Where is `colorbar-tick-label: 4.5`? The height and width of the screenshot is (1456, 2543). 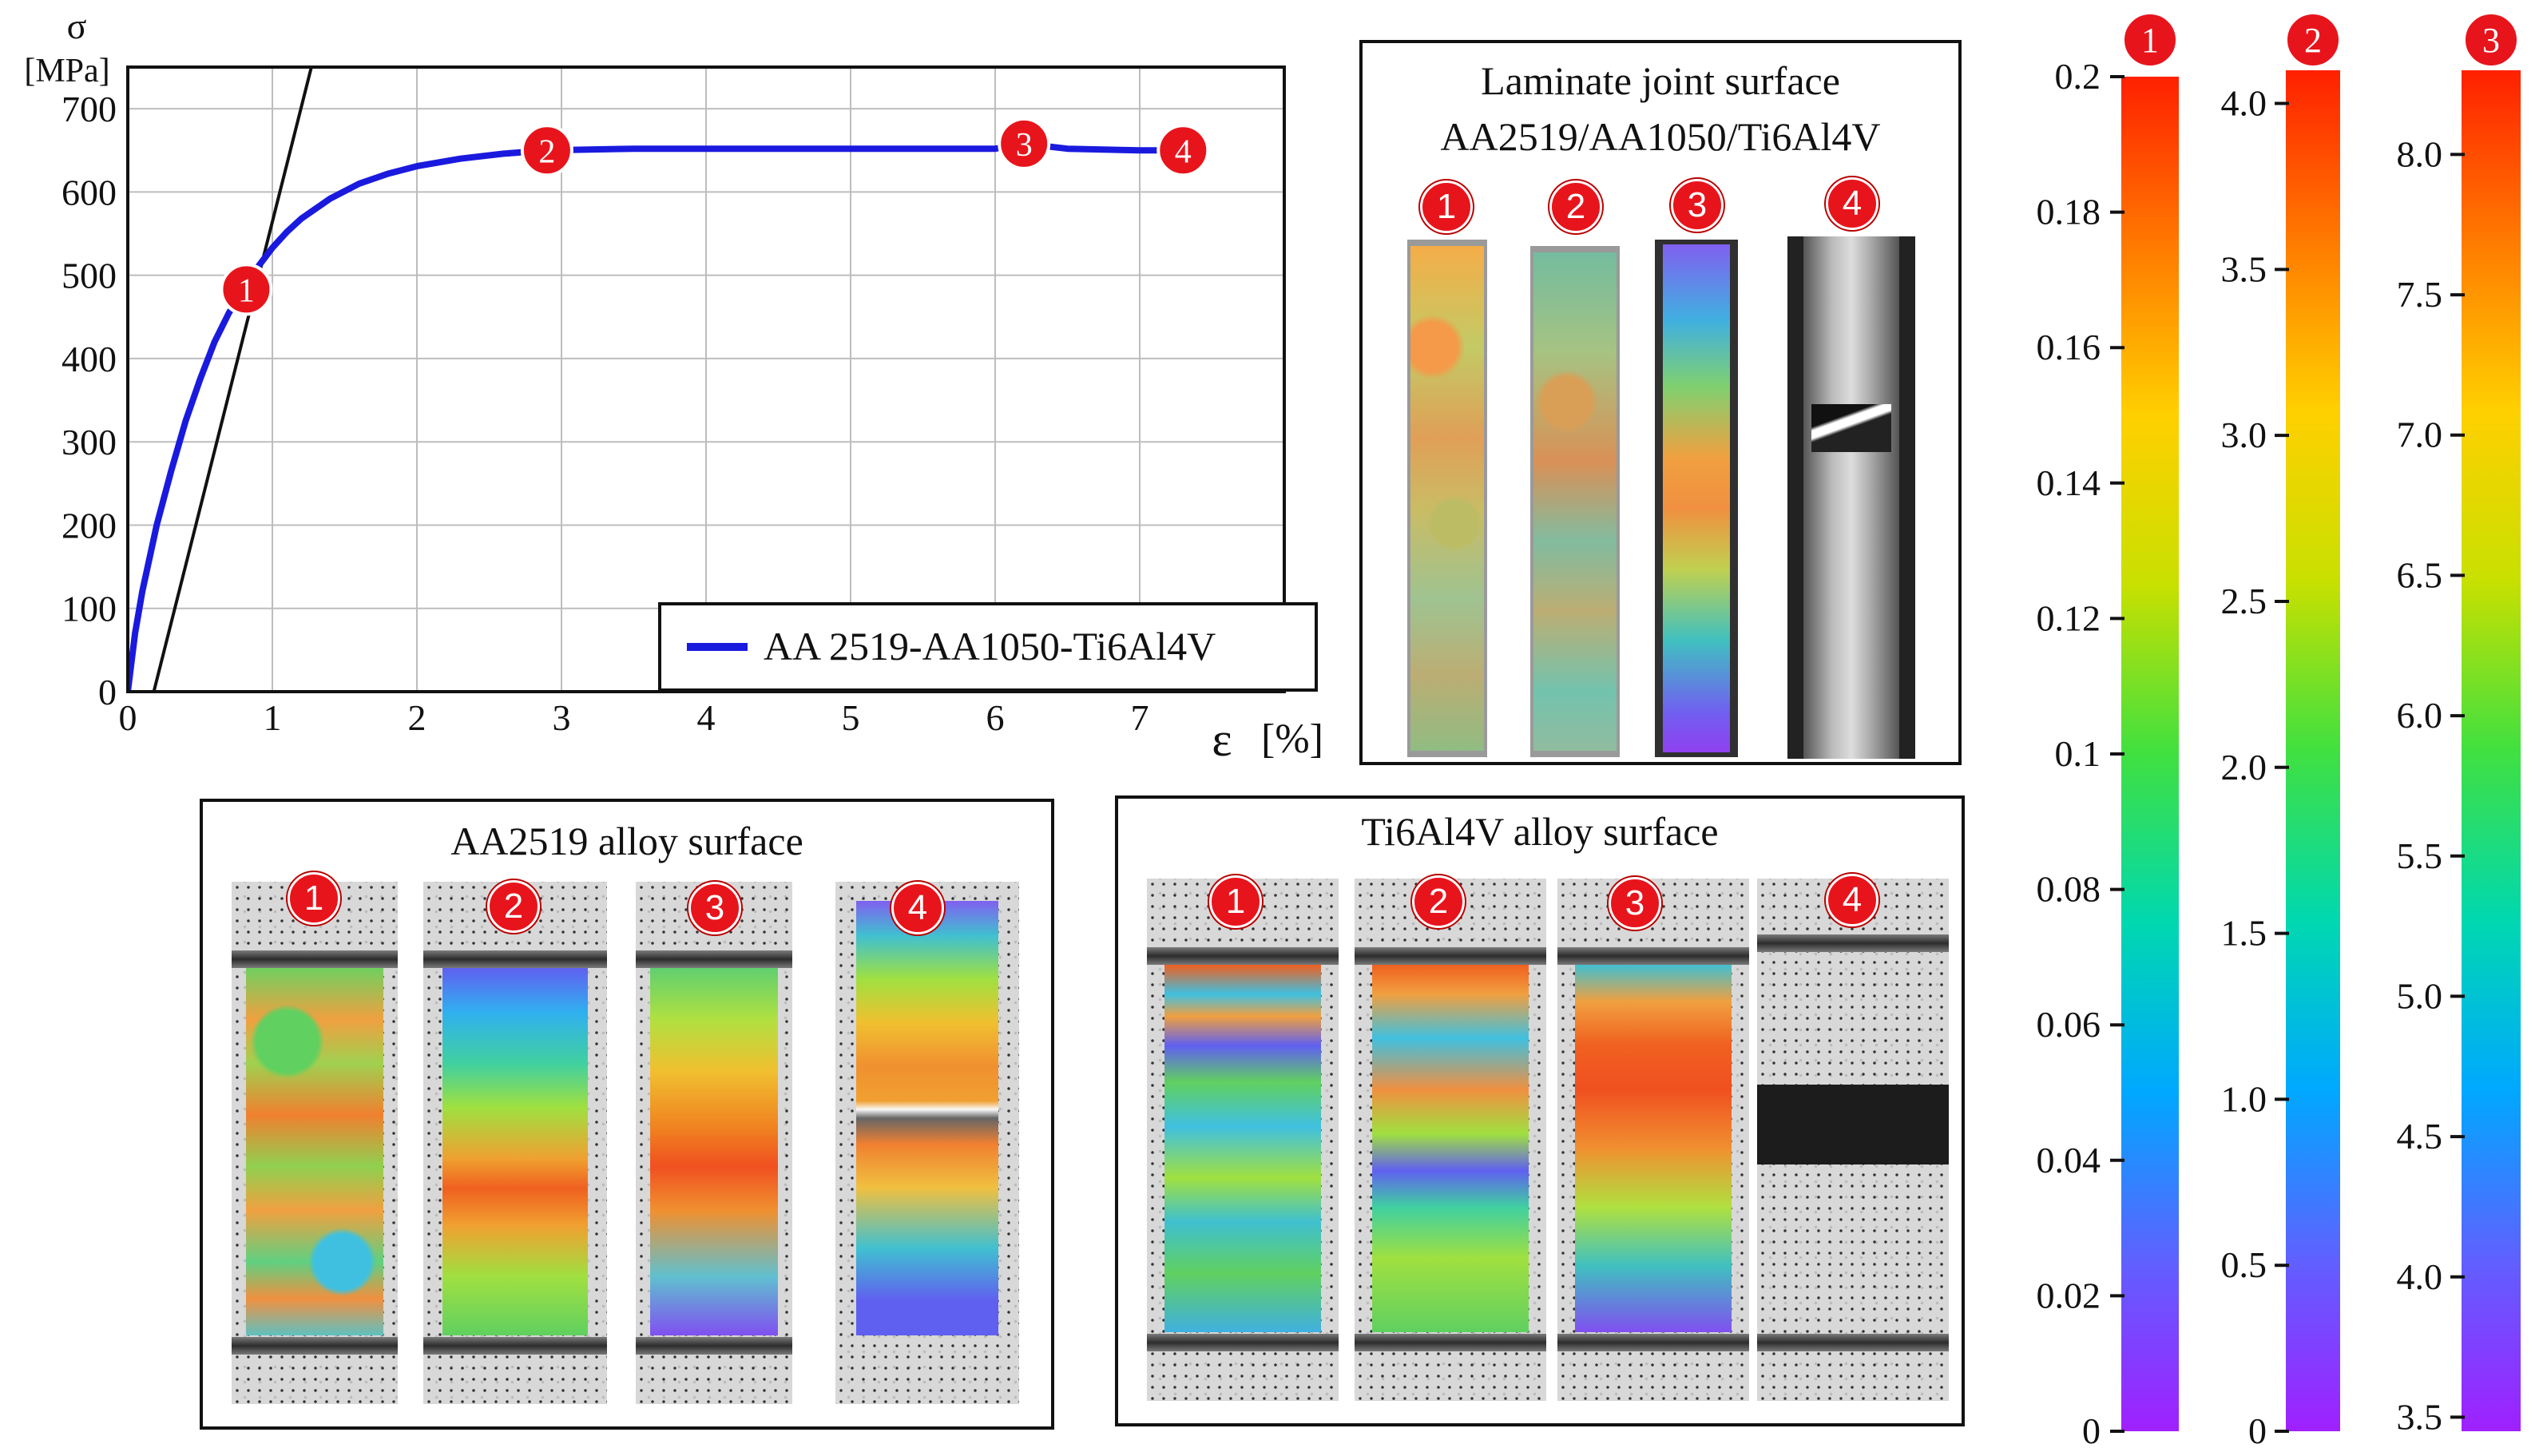 colorbar-tick-label: 4.5 is located at coordinates (2420, 1136).